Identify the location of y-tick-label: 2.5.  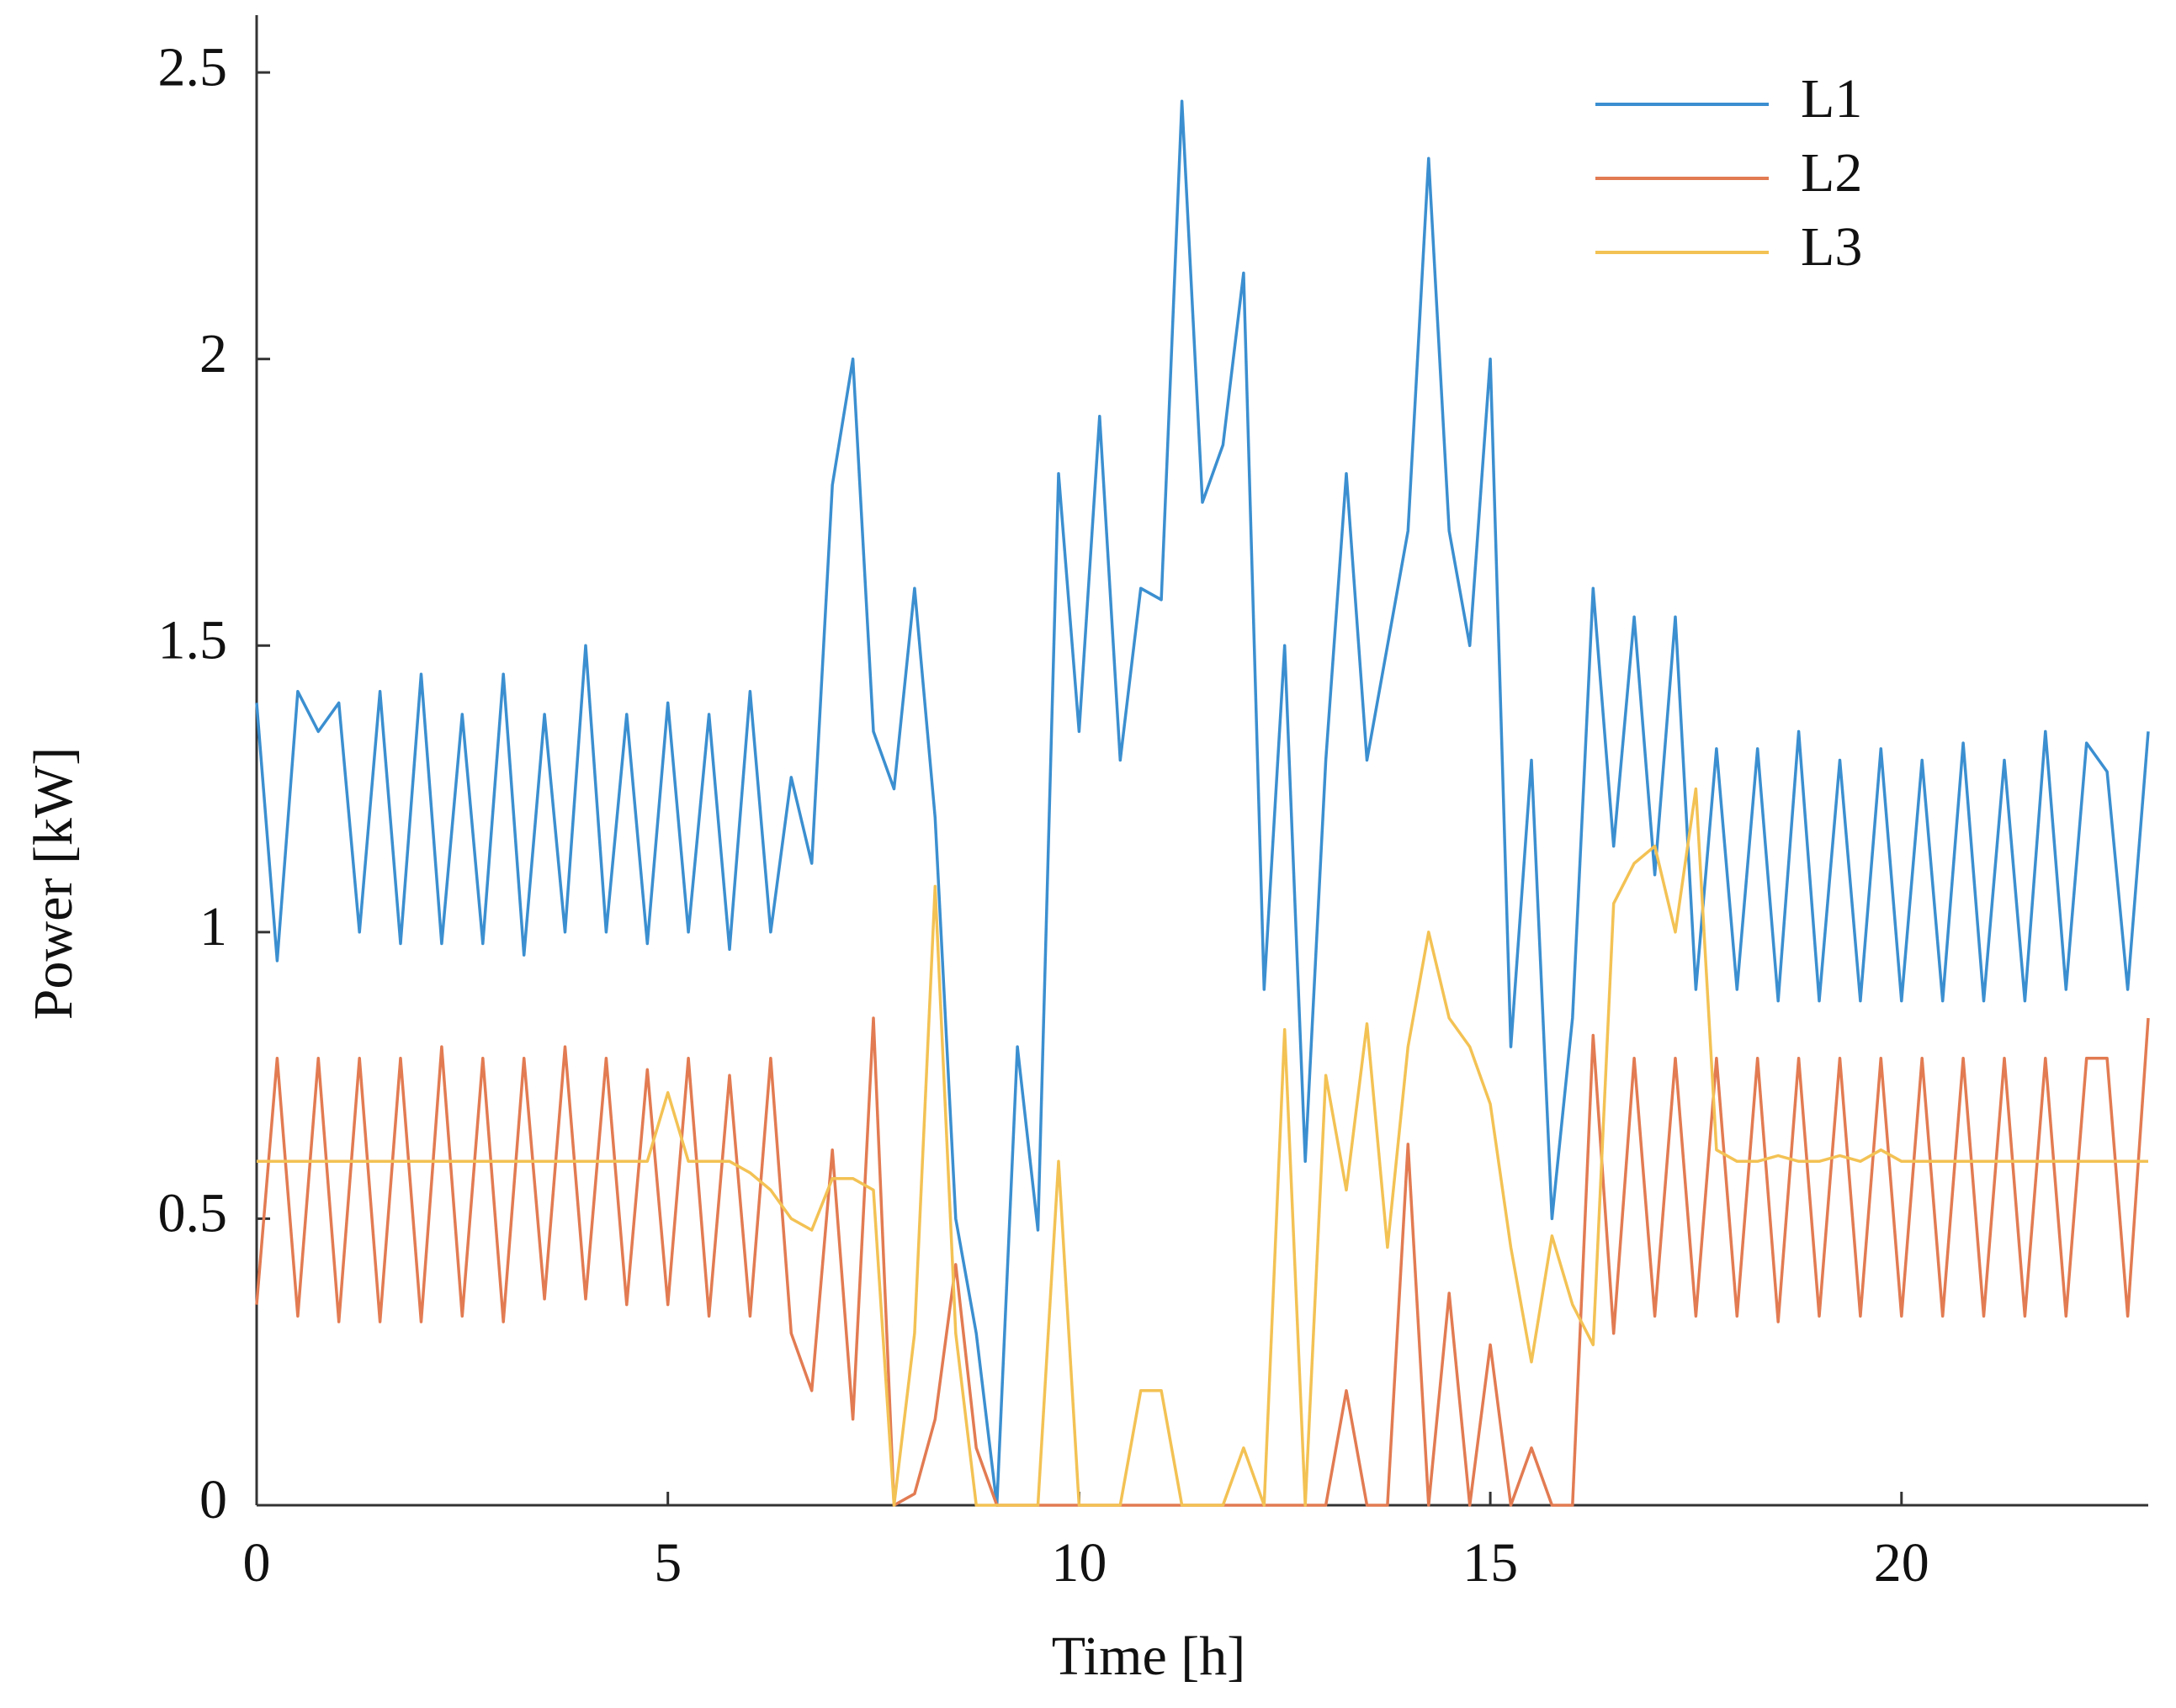
(193, 67).